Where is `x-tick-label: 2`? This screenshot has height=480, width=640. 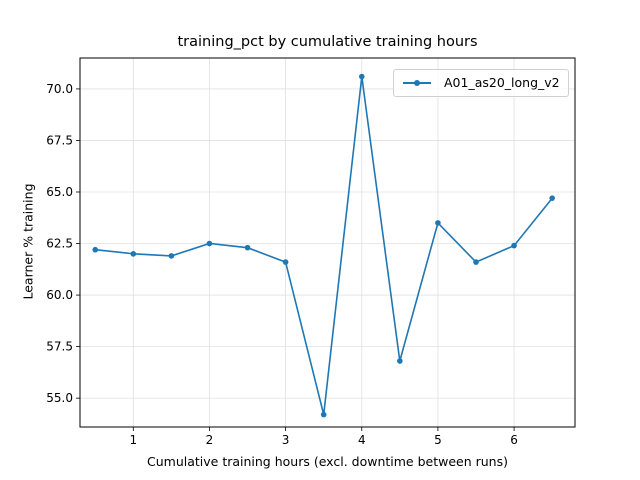
x-tick-label: 2 is located at coordinates (210, 440).